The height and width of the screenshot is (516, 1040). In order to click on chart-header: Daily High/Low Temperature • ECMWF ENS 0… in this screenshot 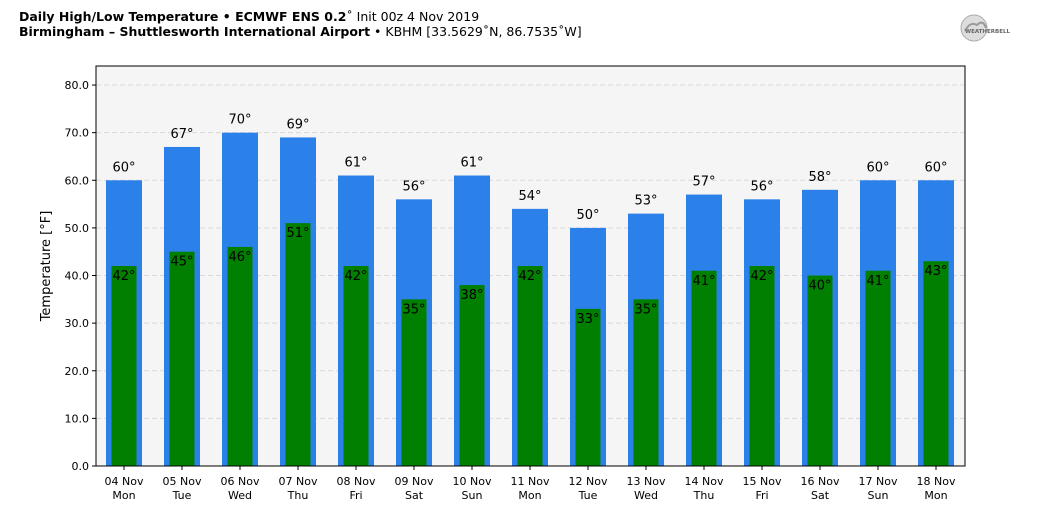, I will do `click(300, 24)`.